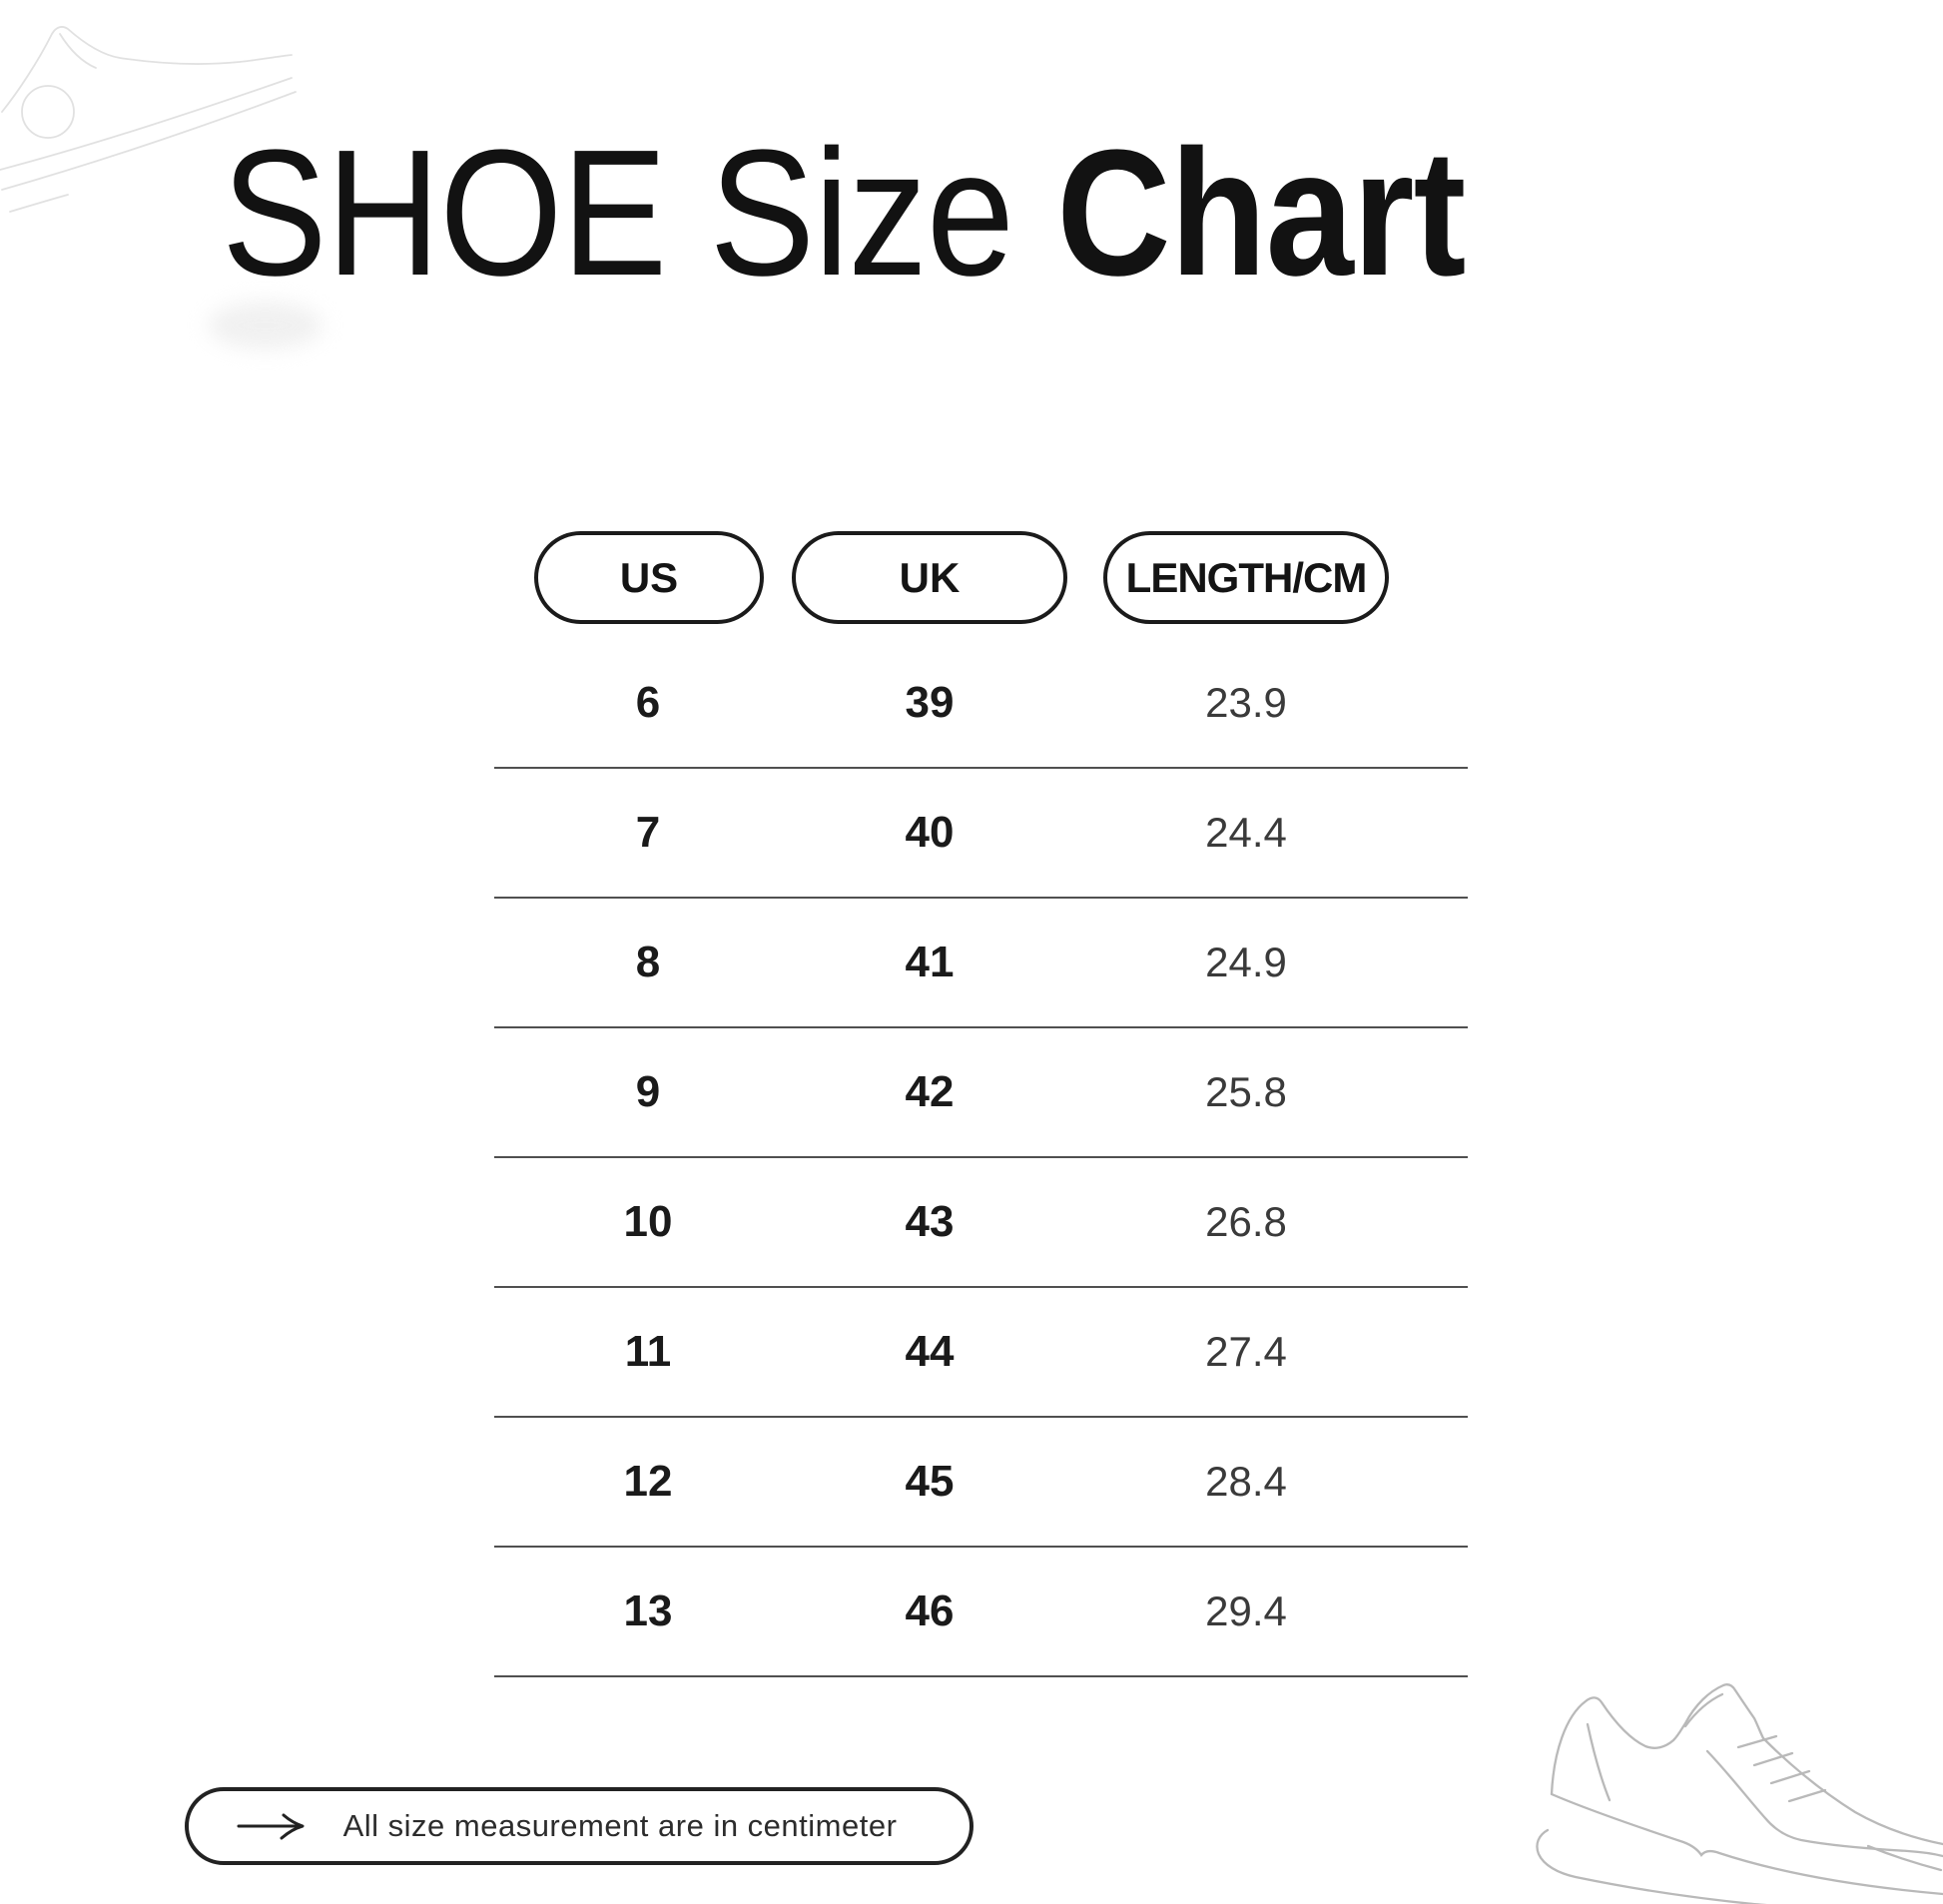  I want to click on column-header-length-cm: LENGTH/CM, so click(1246, 577).